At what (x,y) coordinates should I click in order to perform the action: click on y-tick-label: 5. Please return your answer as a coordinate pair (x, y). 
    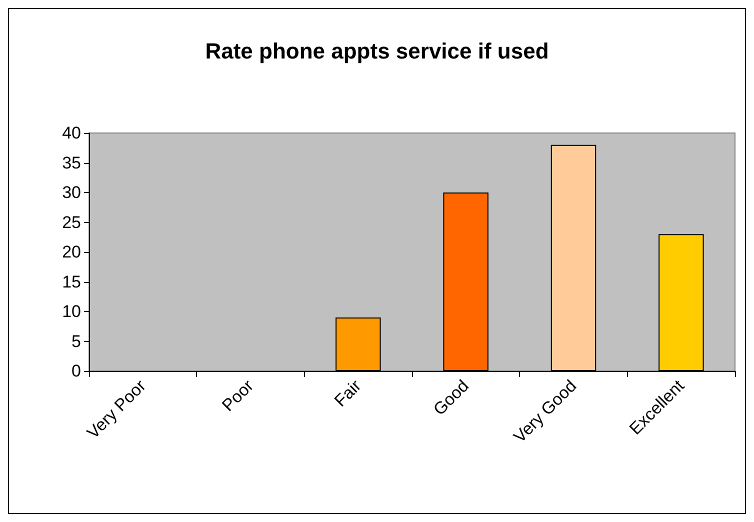
    Looking at the image, I should click on (76, 341).